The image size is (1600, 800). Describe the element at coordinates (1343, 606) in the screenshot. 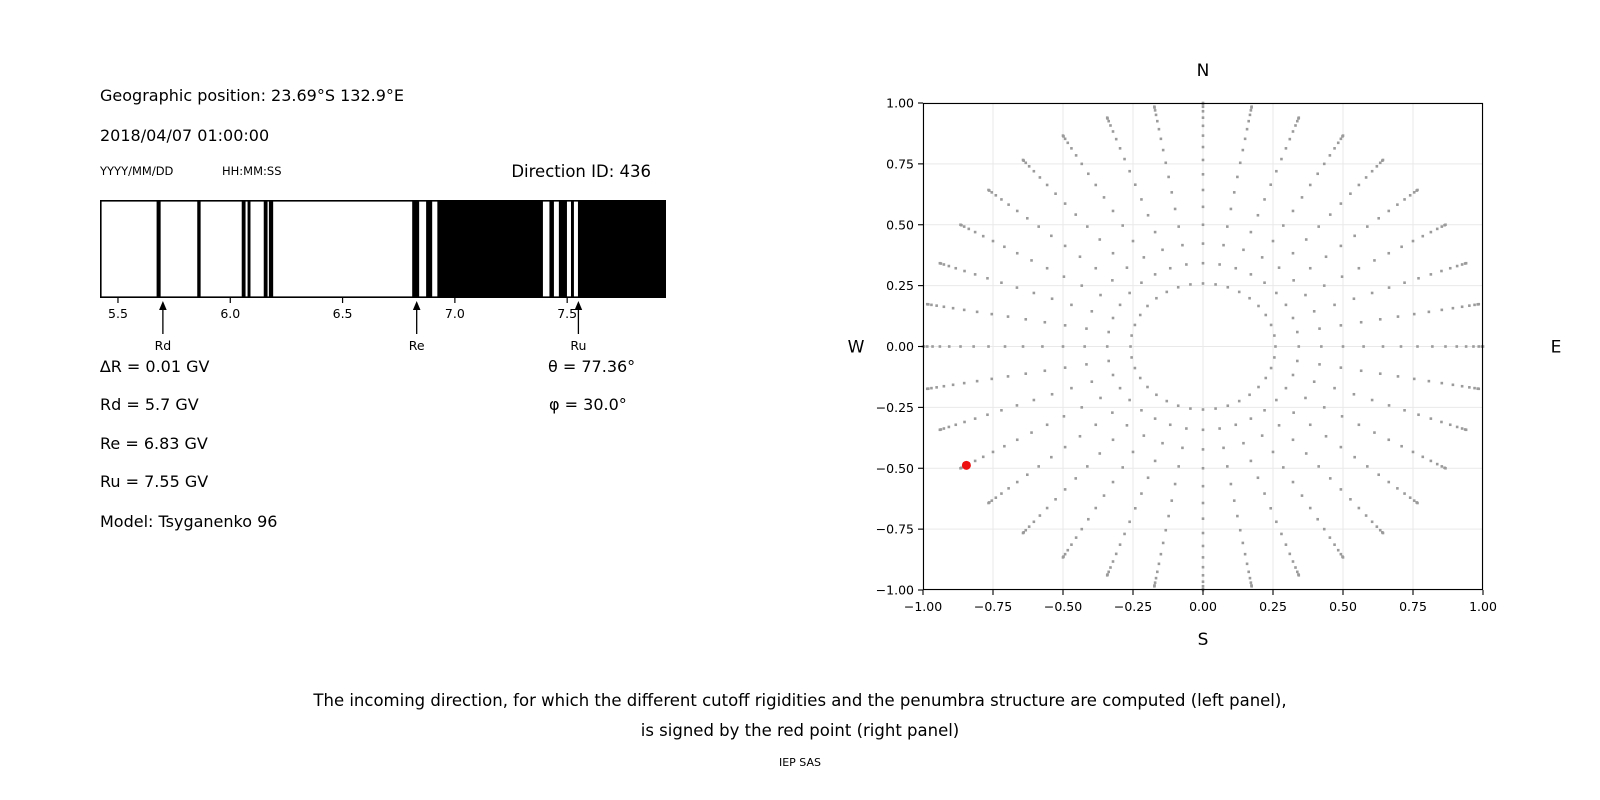

I see `x-tick-label: 0.50` at that location.